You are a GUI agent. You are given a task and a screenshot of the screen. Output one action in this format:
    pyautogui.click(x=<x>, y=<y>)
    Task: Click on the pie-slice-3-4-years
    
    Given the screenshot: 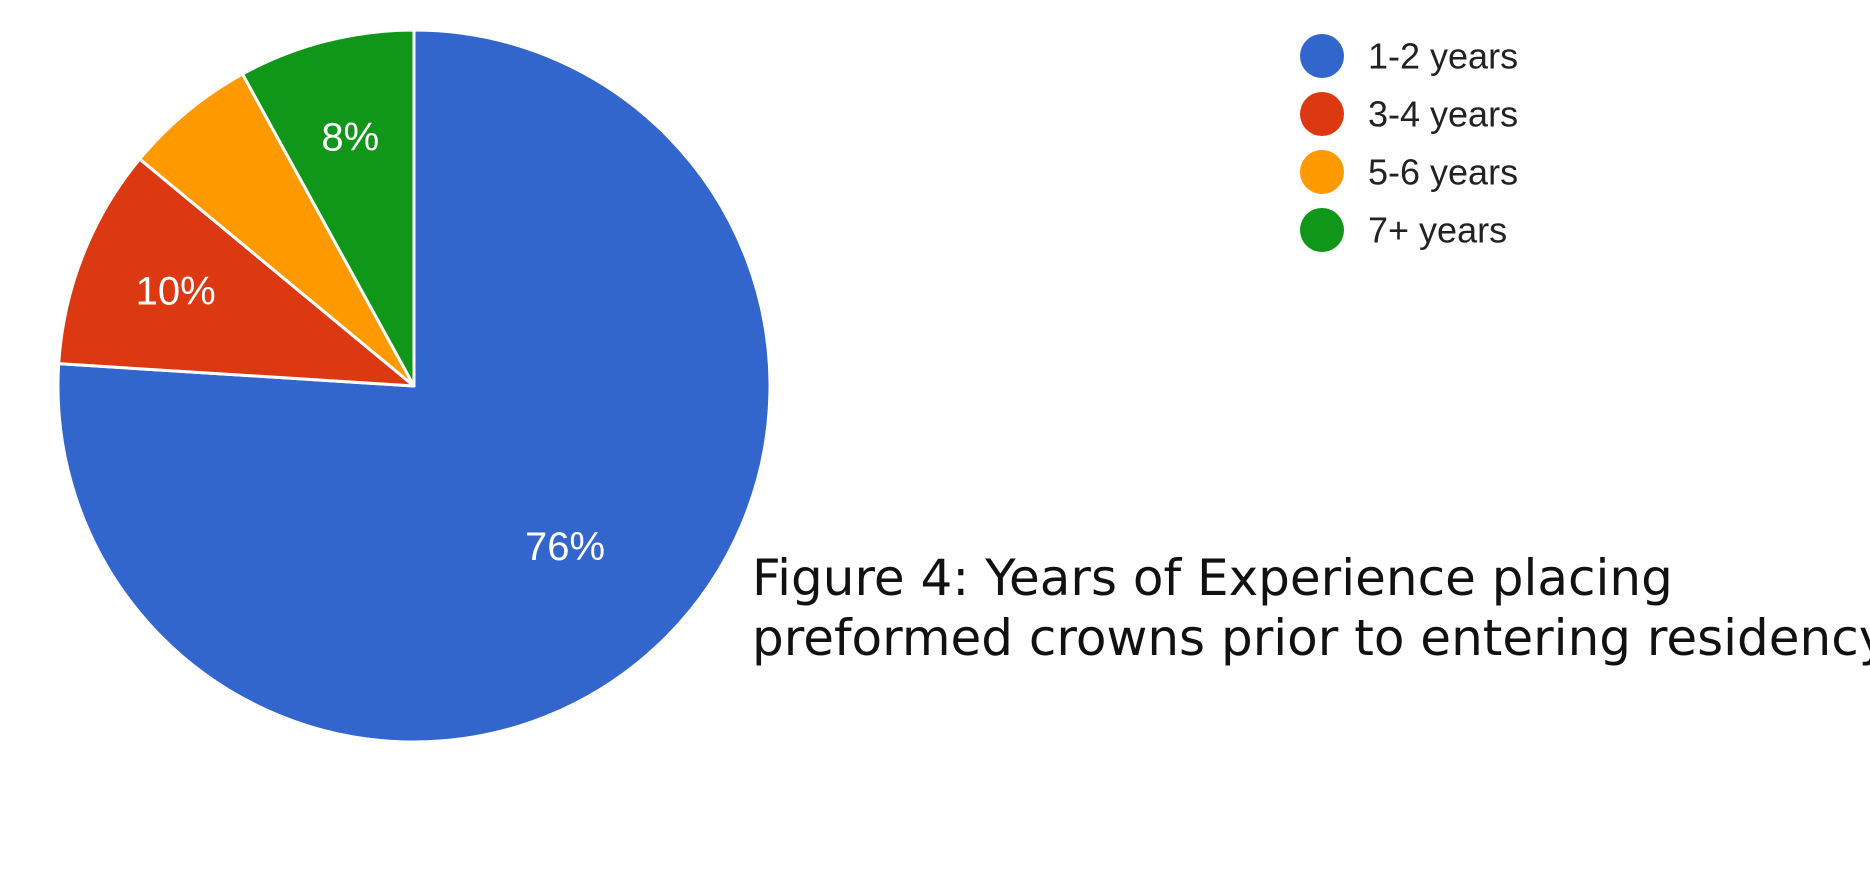 What is the action you would take?
    pyautogui.click(x=236, y=272)
    